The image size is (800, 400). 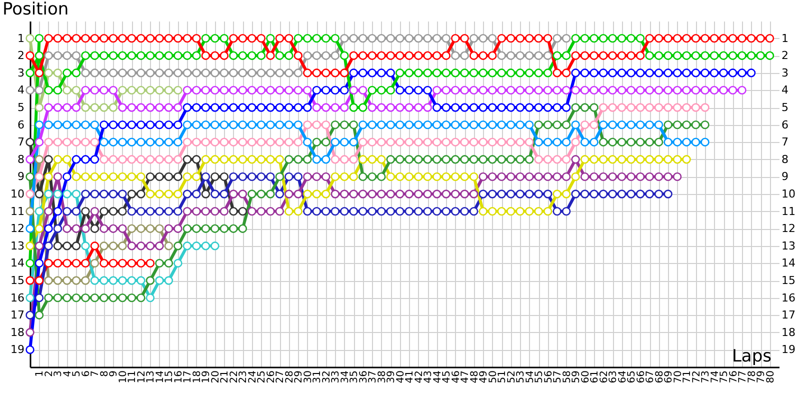 I want to click on x-tick-label: 24, so click(x=252, y=377).